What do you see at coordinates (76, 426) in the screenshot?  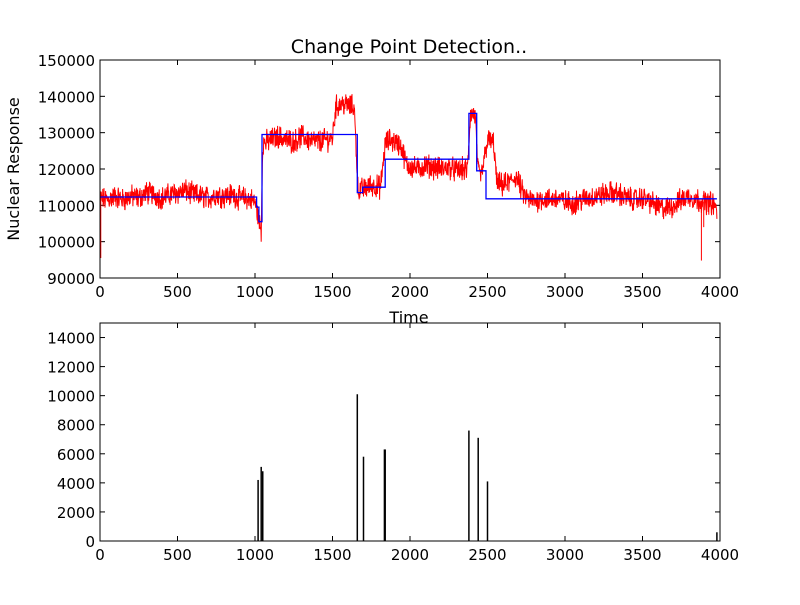 I see `bottom-y-tick-label: 8000` at bounding box center [76, 426].